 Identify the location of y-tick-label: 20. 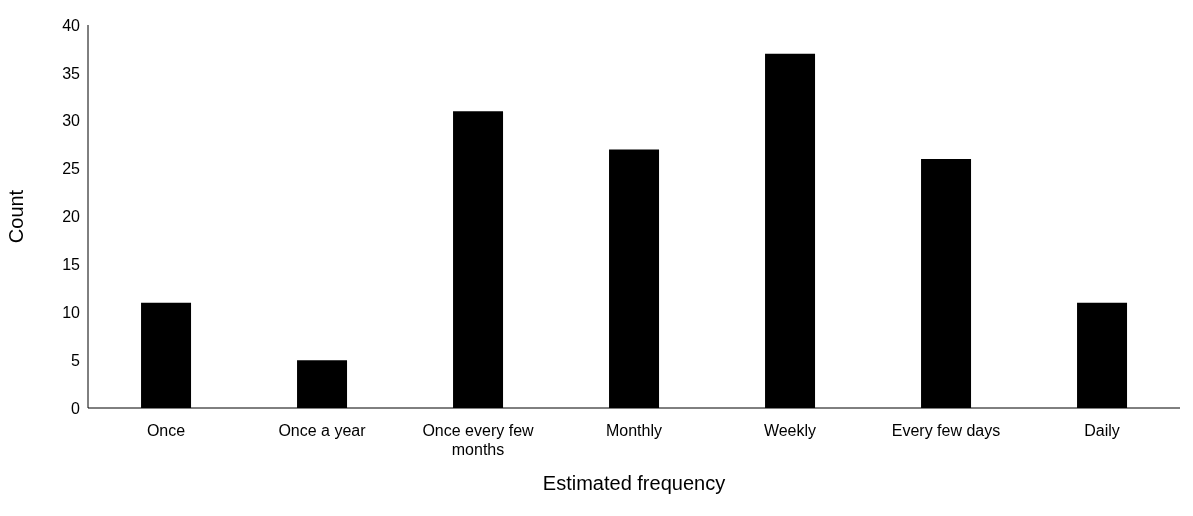
(71, 217).